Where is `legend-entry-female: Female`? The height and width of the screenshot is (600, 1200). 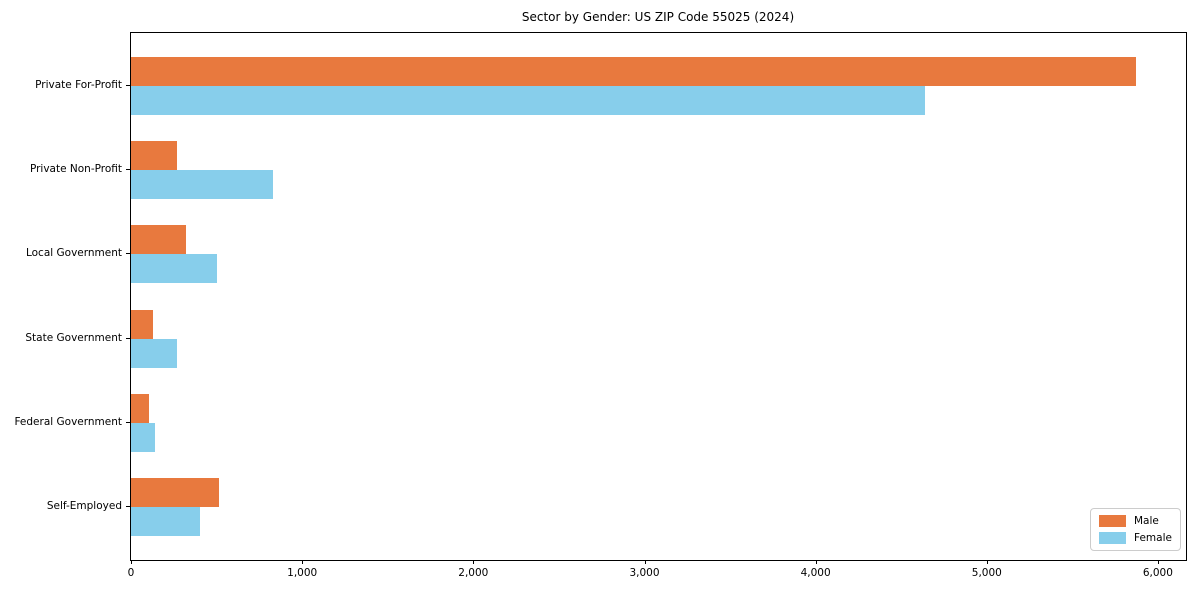
legend-entry-female: Female is located at coordinates (1135, 538).